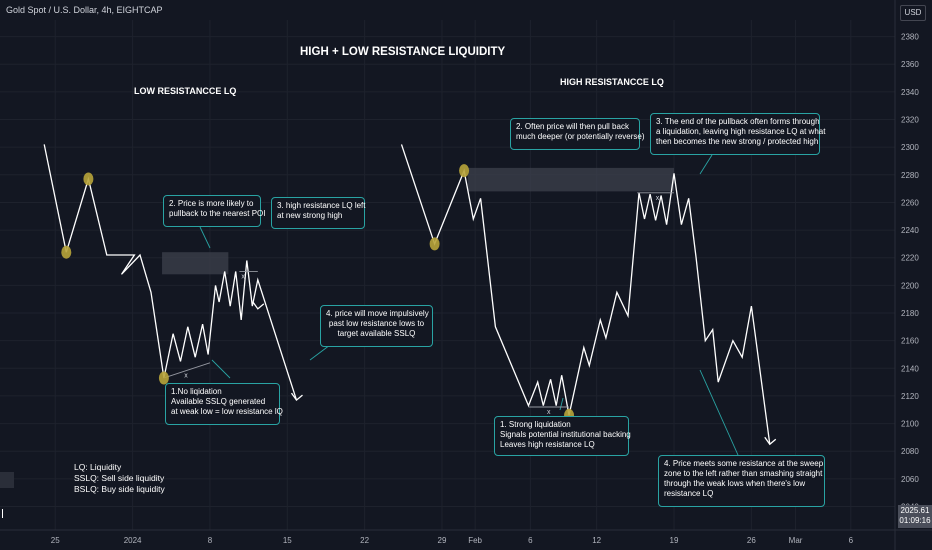 The image size is (932, 550). I want to click on time-tick-label: 8, so click(210, 540).